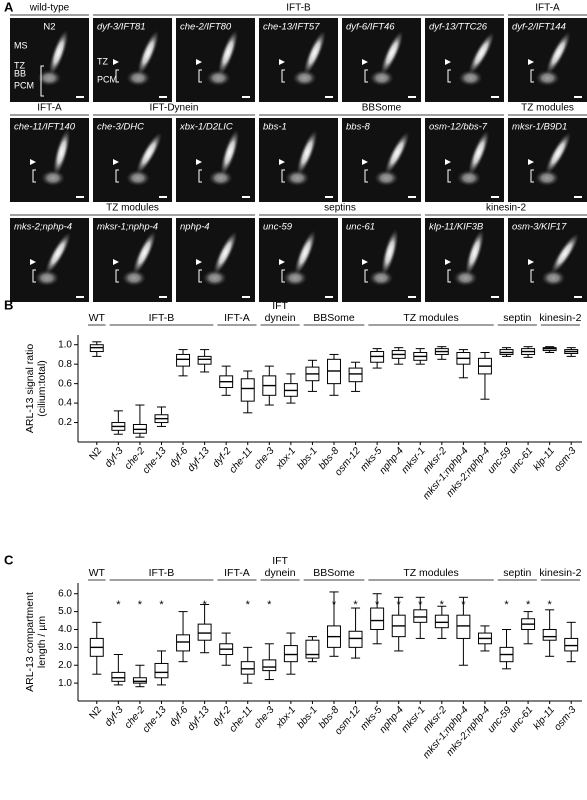 This screenshot has width=587, height=800. What do you see at coordinates (430, 573) in the screenshot?
I see `group-label: TZ modules` at bounding box center [430, 573].